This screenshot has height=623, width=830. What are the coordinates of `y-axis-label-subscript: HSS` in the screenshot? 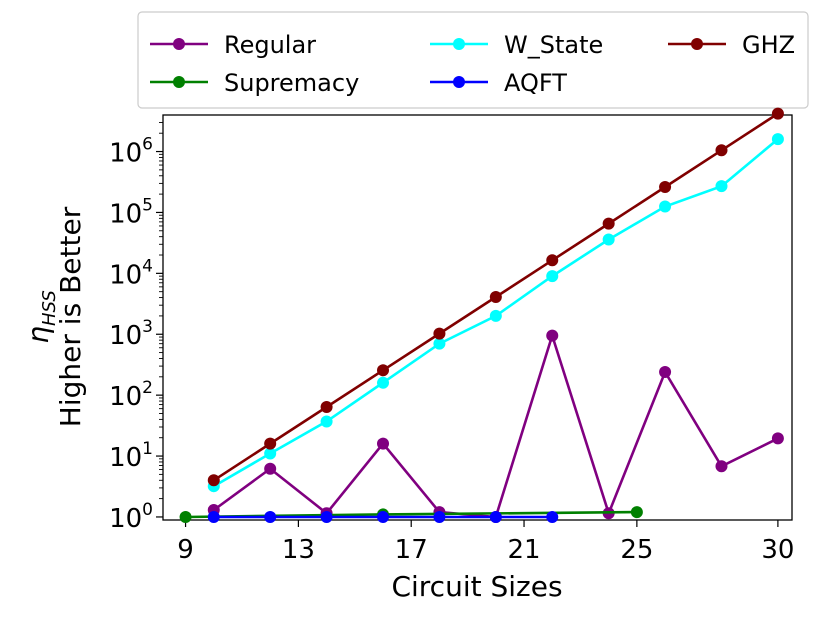 It's located at (49, 308).